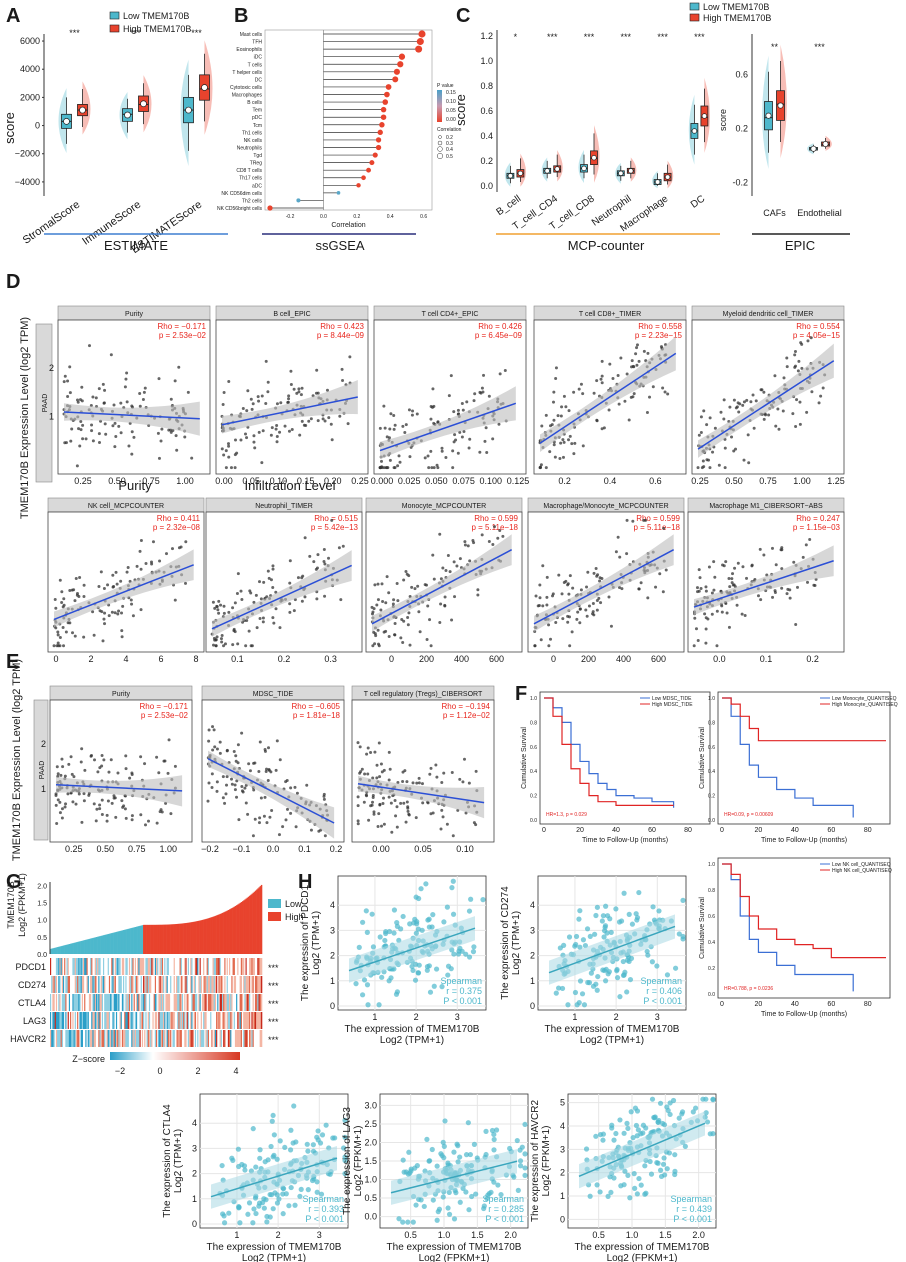 The image size is (906, 1262). I want to click on cell-label: T cells, so click(255, 65).